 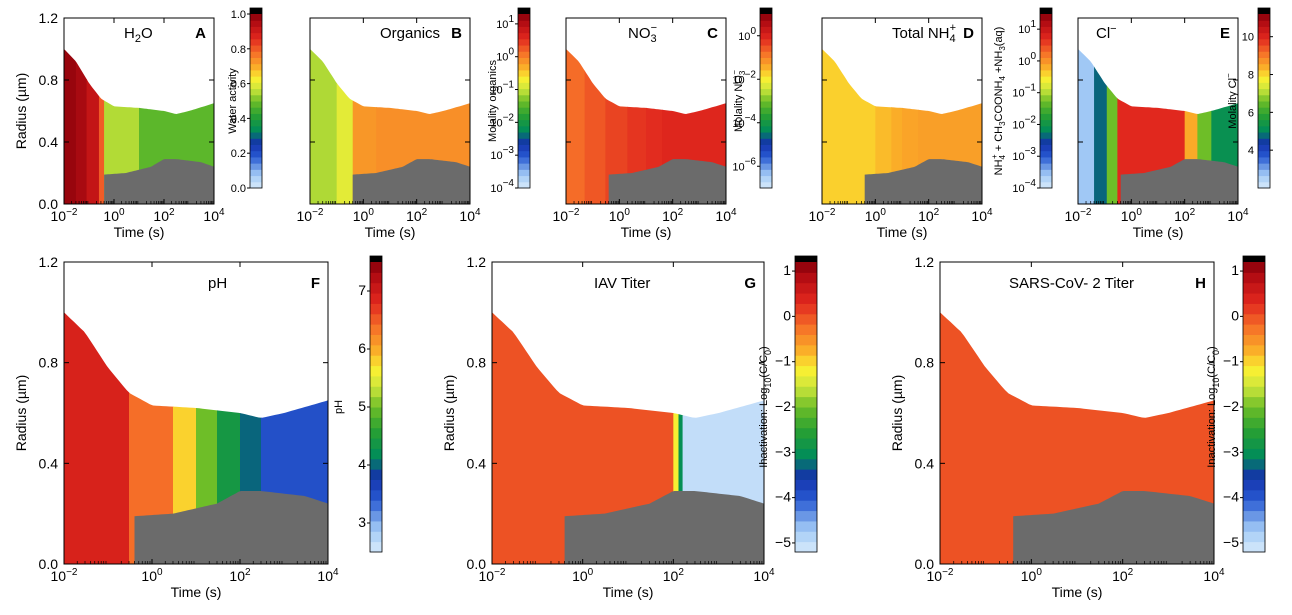 What do you see at coordinates (622, 283) in the screenshot?
I see `panel-title: IAV Titer` at bounding box center [622, 283].